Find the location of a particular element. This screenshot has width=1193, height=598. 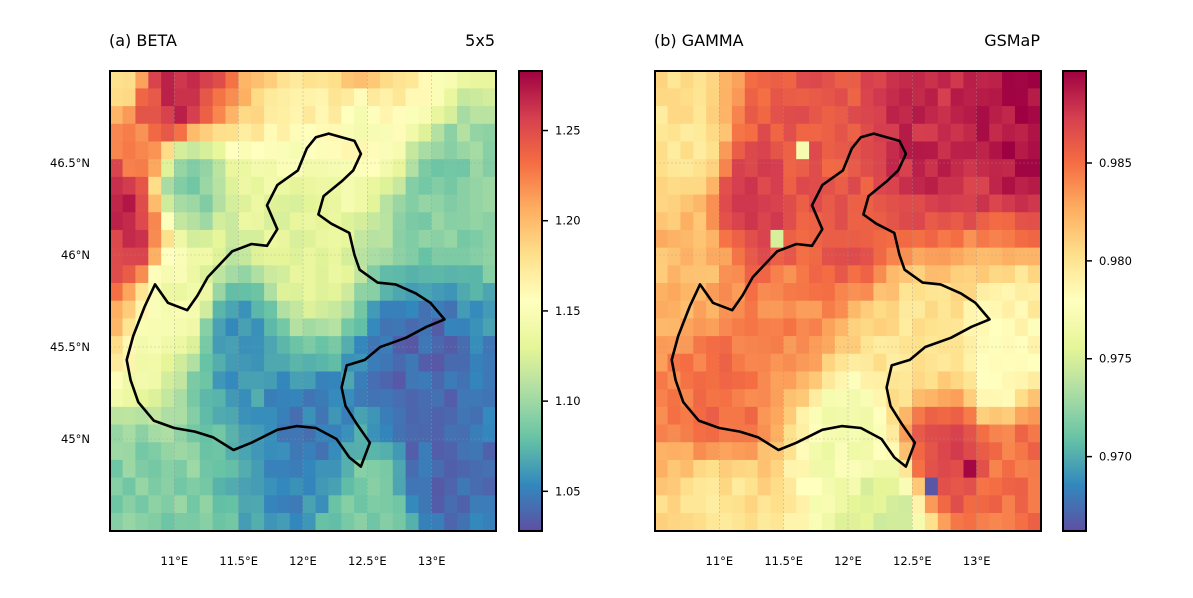

y-tick-label: 46°N is located at coordinates (75, 255).